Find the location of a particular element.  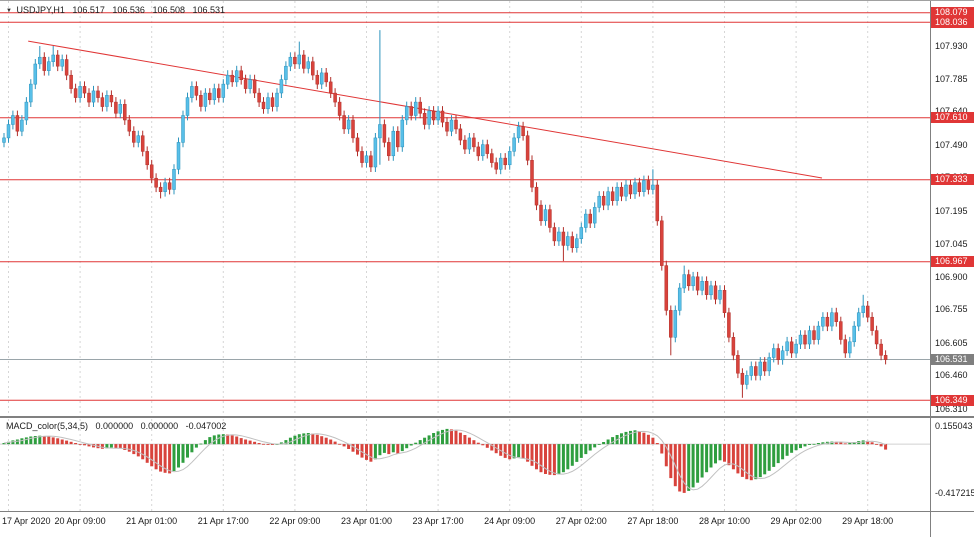

symbol-name: USDJPY,H1 is located at coordinates (40, 10).